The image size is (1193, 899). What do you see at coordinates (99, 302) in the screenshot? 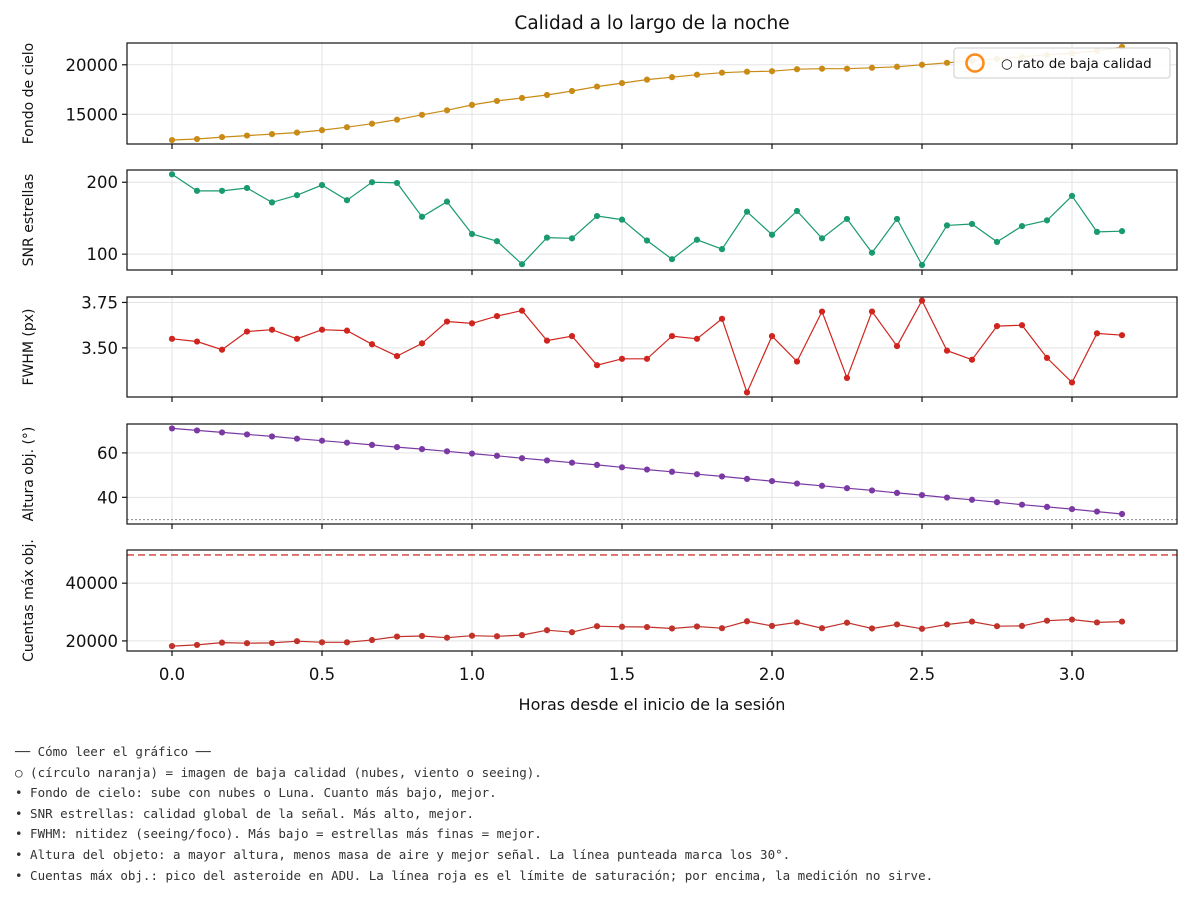
I see `y-tick-label: 3.75` at bounding box center [99, 302].